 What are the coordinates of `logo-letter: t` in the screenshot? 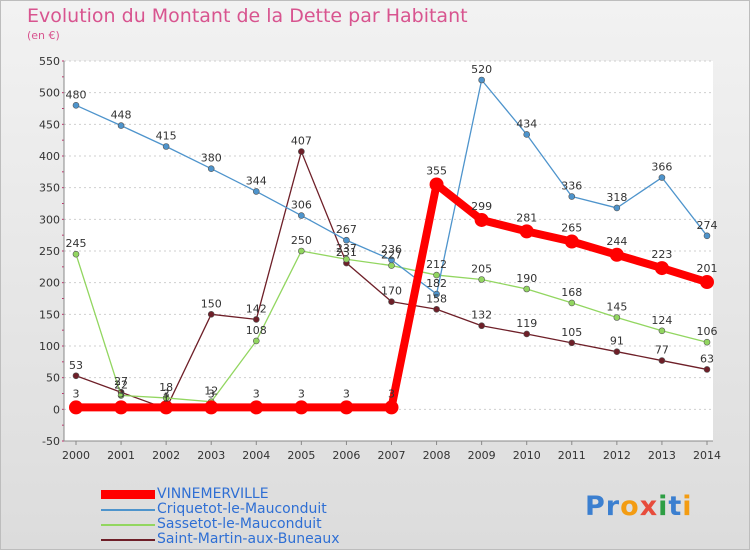 It's located at (675, 506).